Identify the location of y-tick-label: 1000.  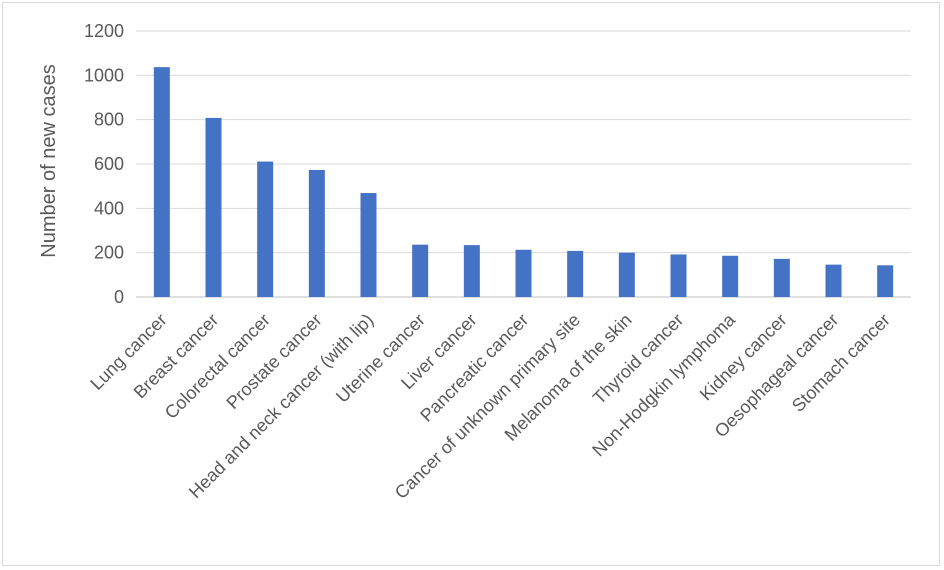
(104, 75).